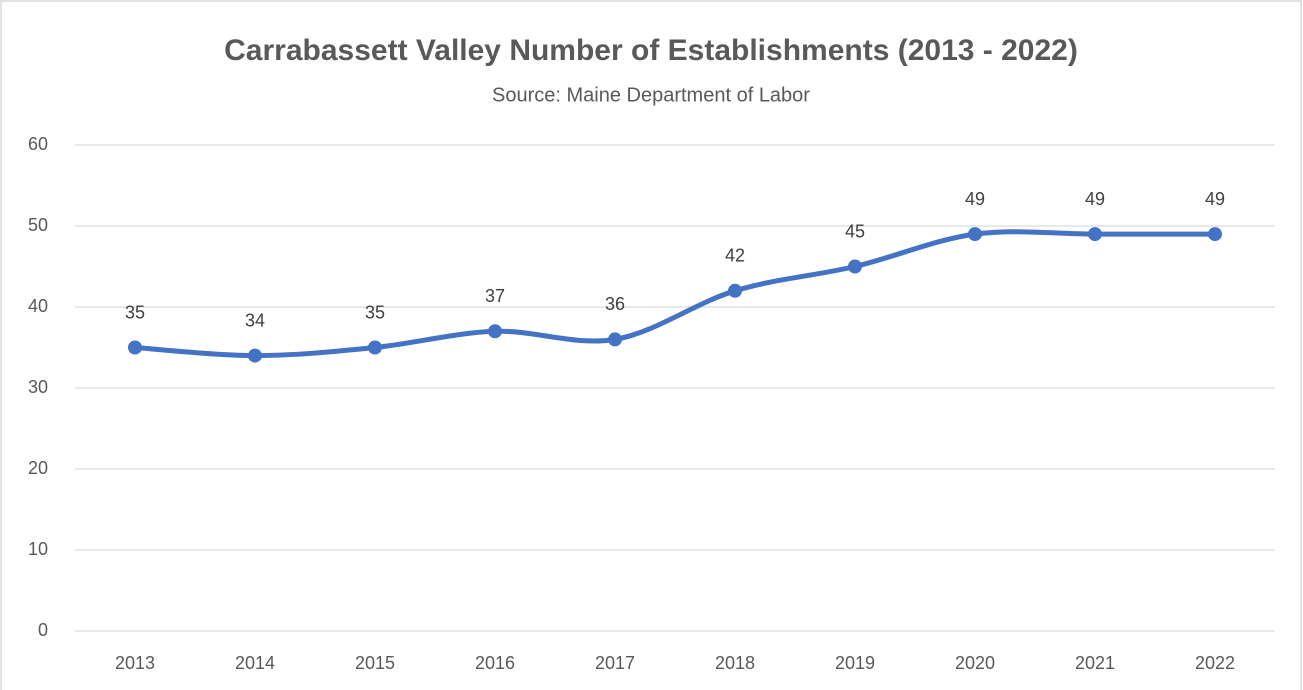 The image size is (1303, 690). I want to click on x-tick-label: 2022, so click(1215, 663).